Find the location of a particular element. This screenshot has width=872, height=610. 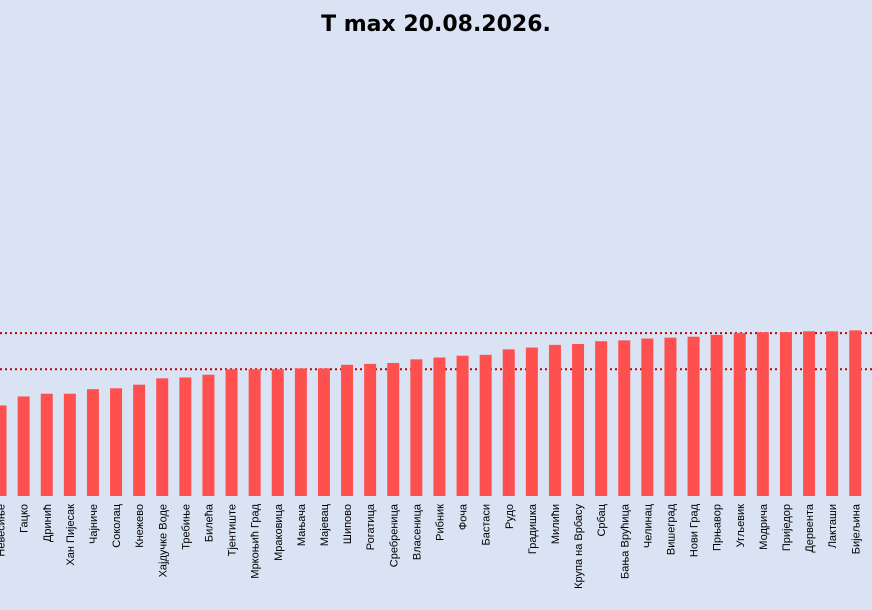

x-tick-label: Бања Врућица is located at coordinates (625, 541).